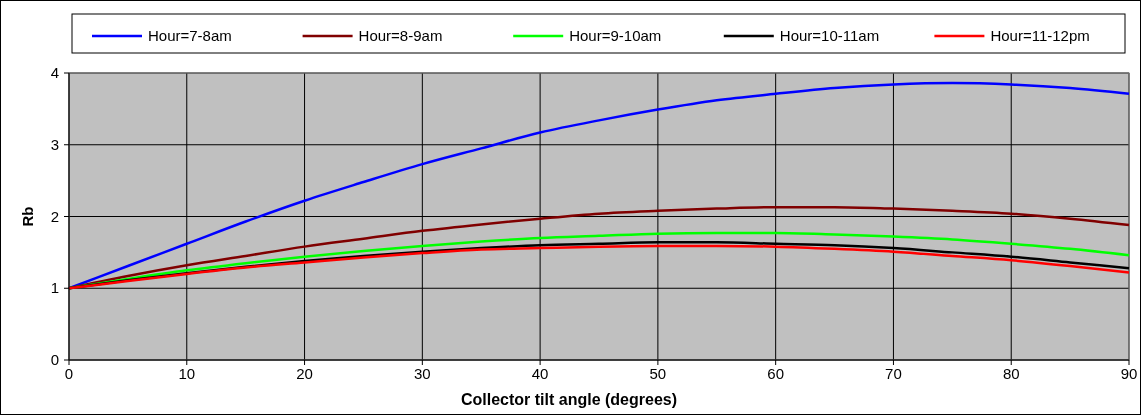 The image size is (1141, 415). Describe the element at coordinates (1011, 373) in the screenshot. I see `x-tick-label: 80` at that location.